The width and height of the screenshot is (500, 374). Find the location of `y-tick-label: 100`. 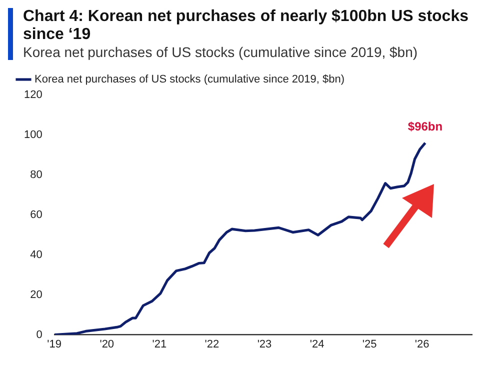

y-tick-label: 100 is located at coordinates (33, 135).